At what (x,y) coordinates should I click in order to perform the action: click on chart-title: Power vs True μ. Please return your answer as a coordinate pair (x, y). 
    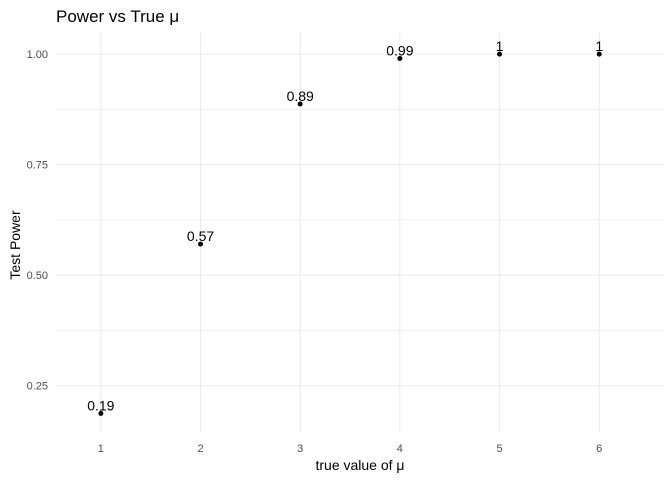
    Looking at the image, I should click on (117, 16).